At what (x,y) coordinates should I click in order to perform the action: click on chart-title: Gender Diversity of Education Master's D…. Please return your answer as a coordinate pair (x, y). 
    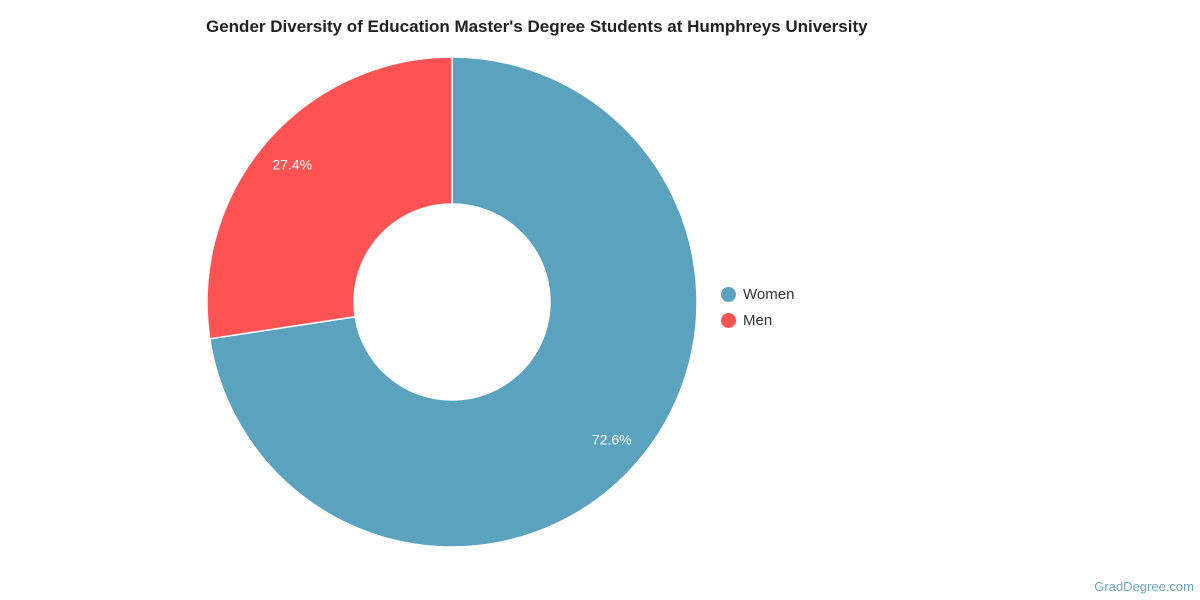
    Looking at the image, I should click on (537, 26).